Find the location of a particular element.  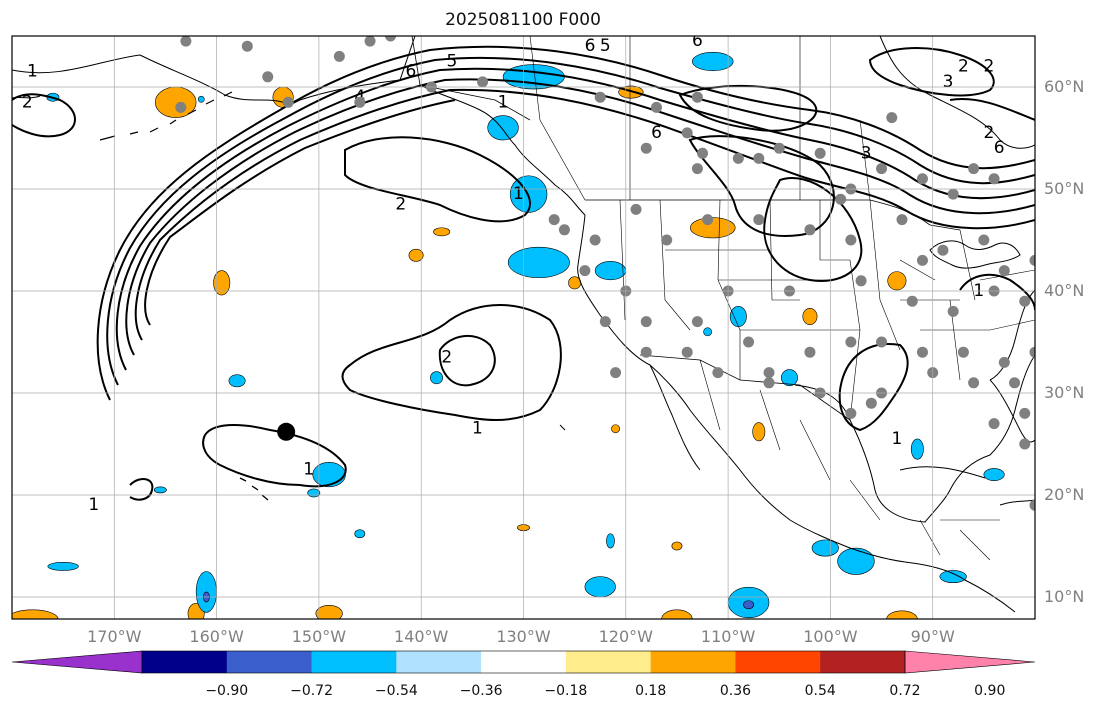

colorbar-tick-label: 0.54 is located at coordinates (820, 691).